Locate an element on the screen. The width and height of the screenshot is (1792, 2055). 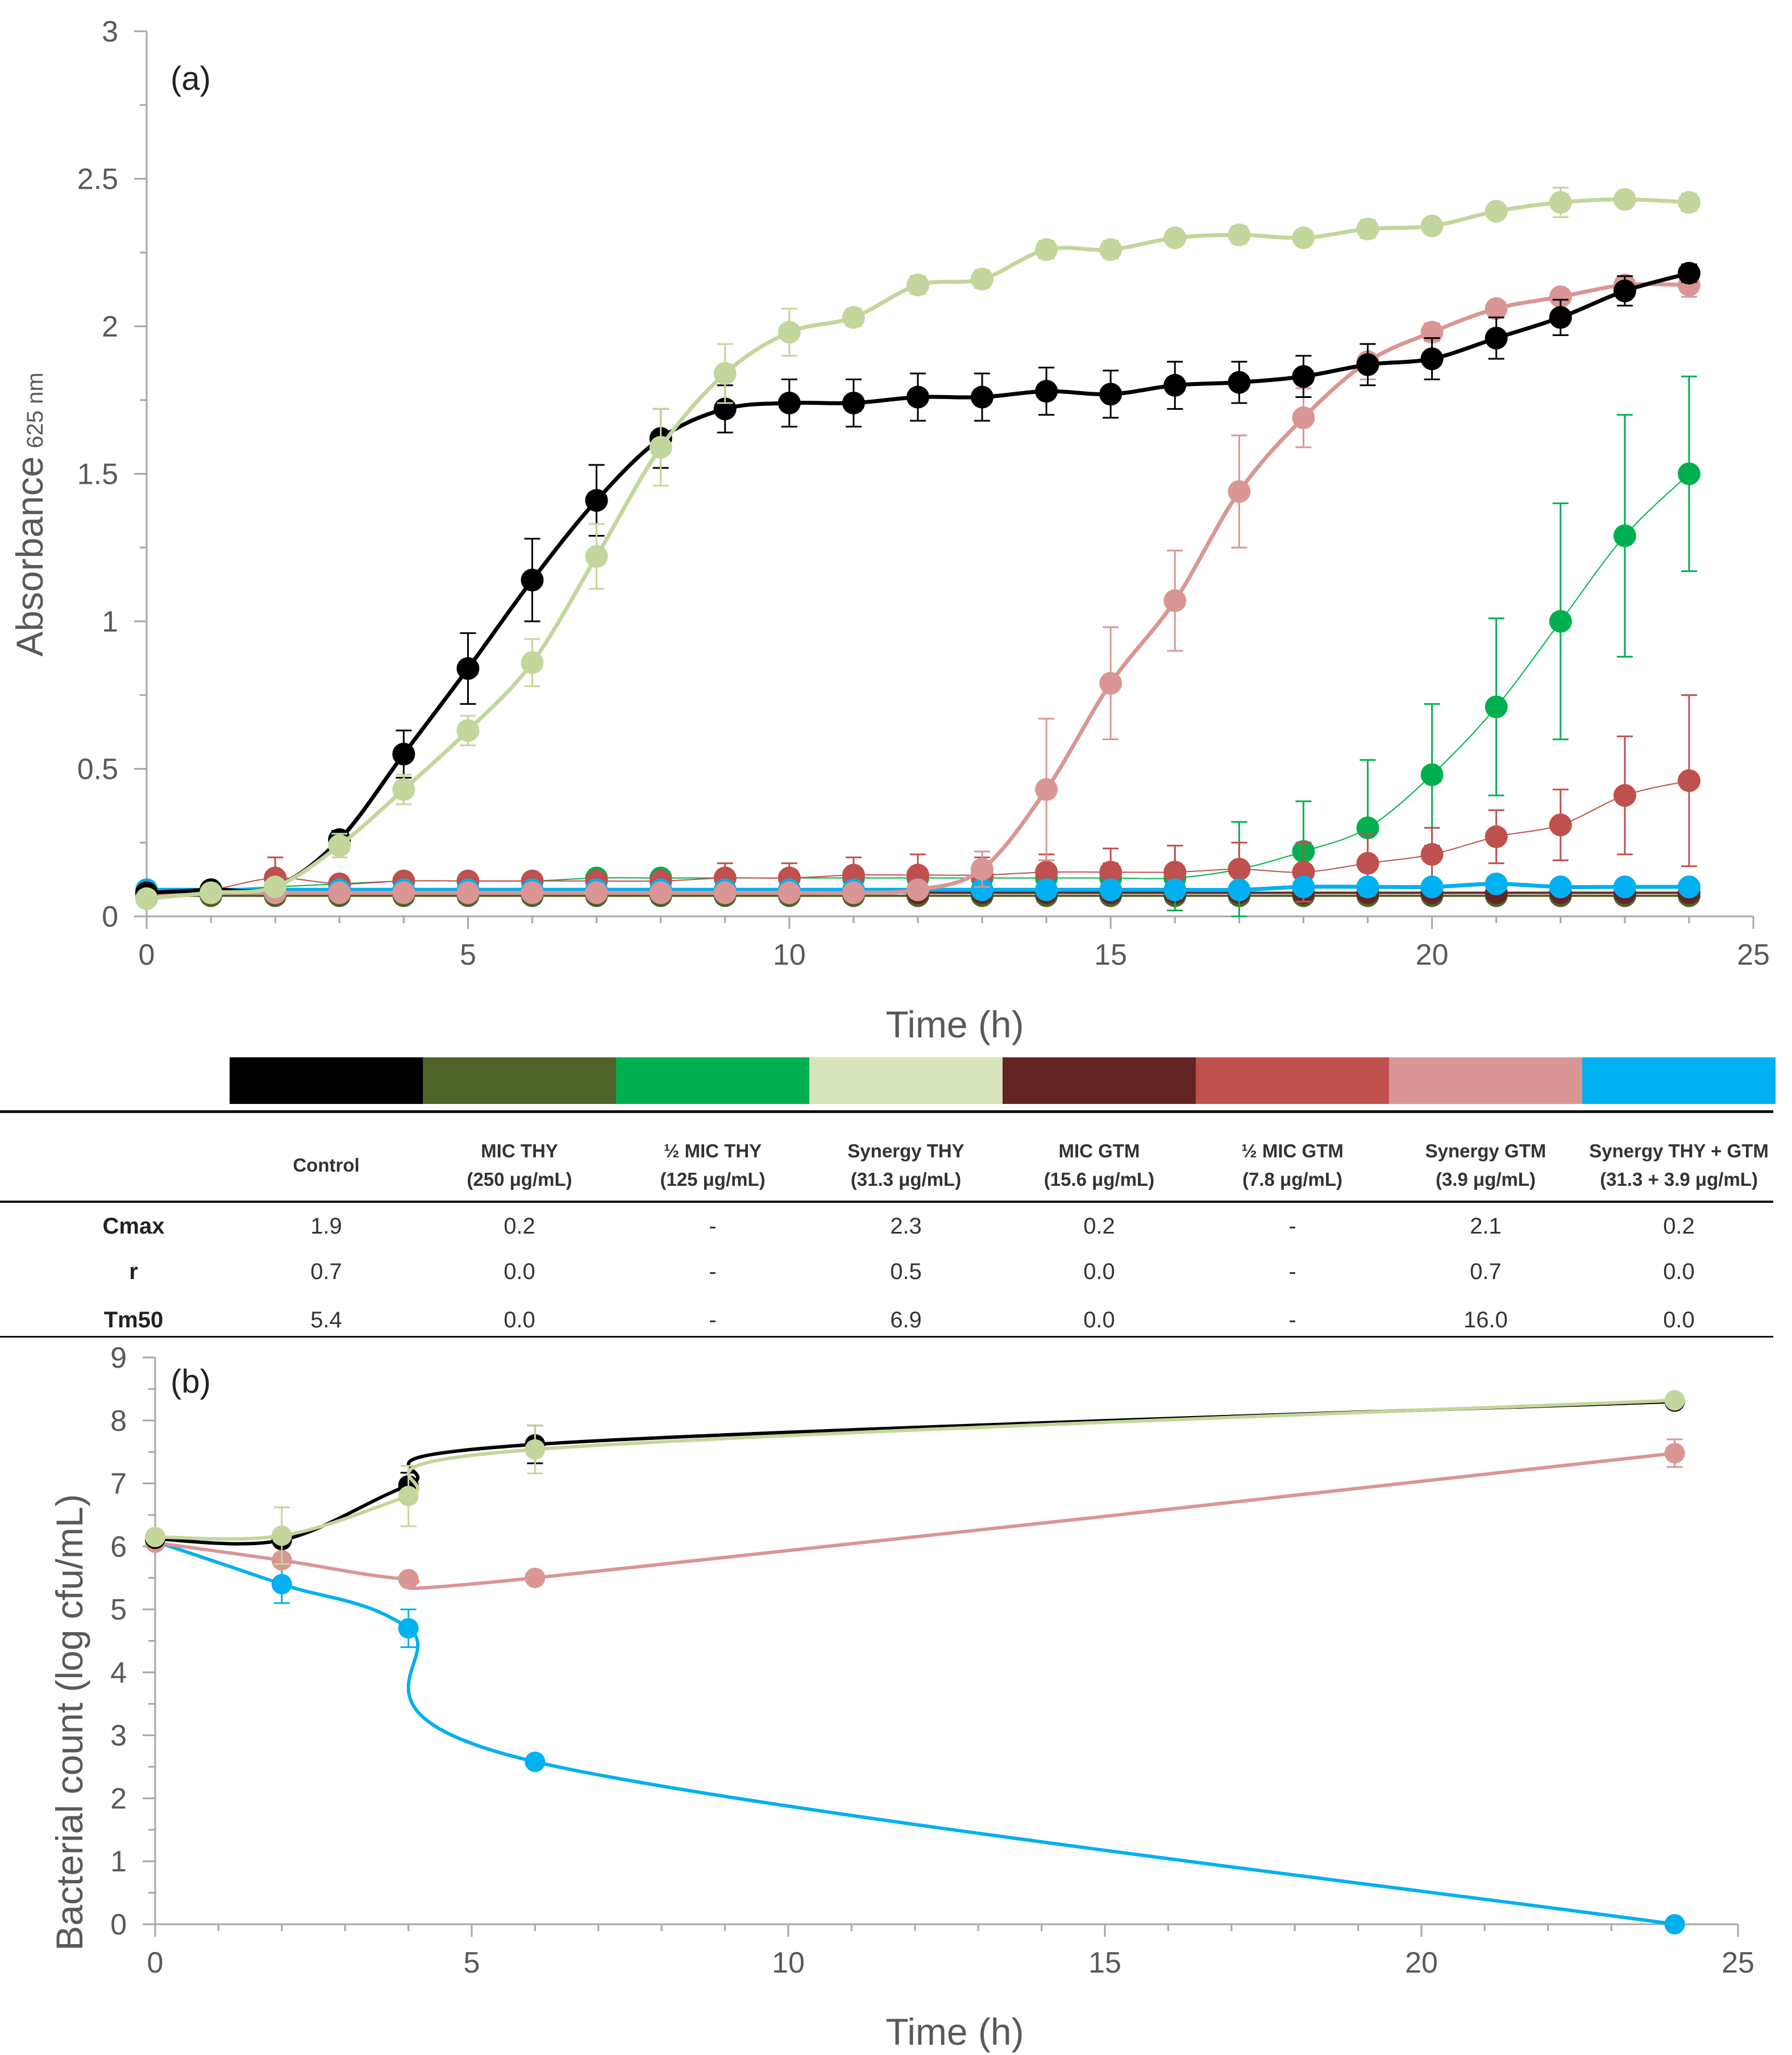
table-header-mic-gtm: MIC GTM (15.6 μg/mL) is located at coordinates (1099, 1165).